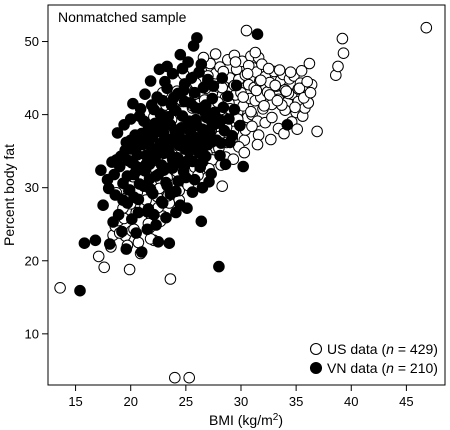 The height and width of the screenshot is (430, 450). Describe the element at coordinates (32, 114) in the screenshot. I see `y-tick-label: 40` at that location.